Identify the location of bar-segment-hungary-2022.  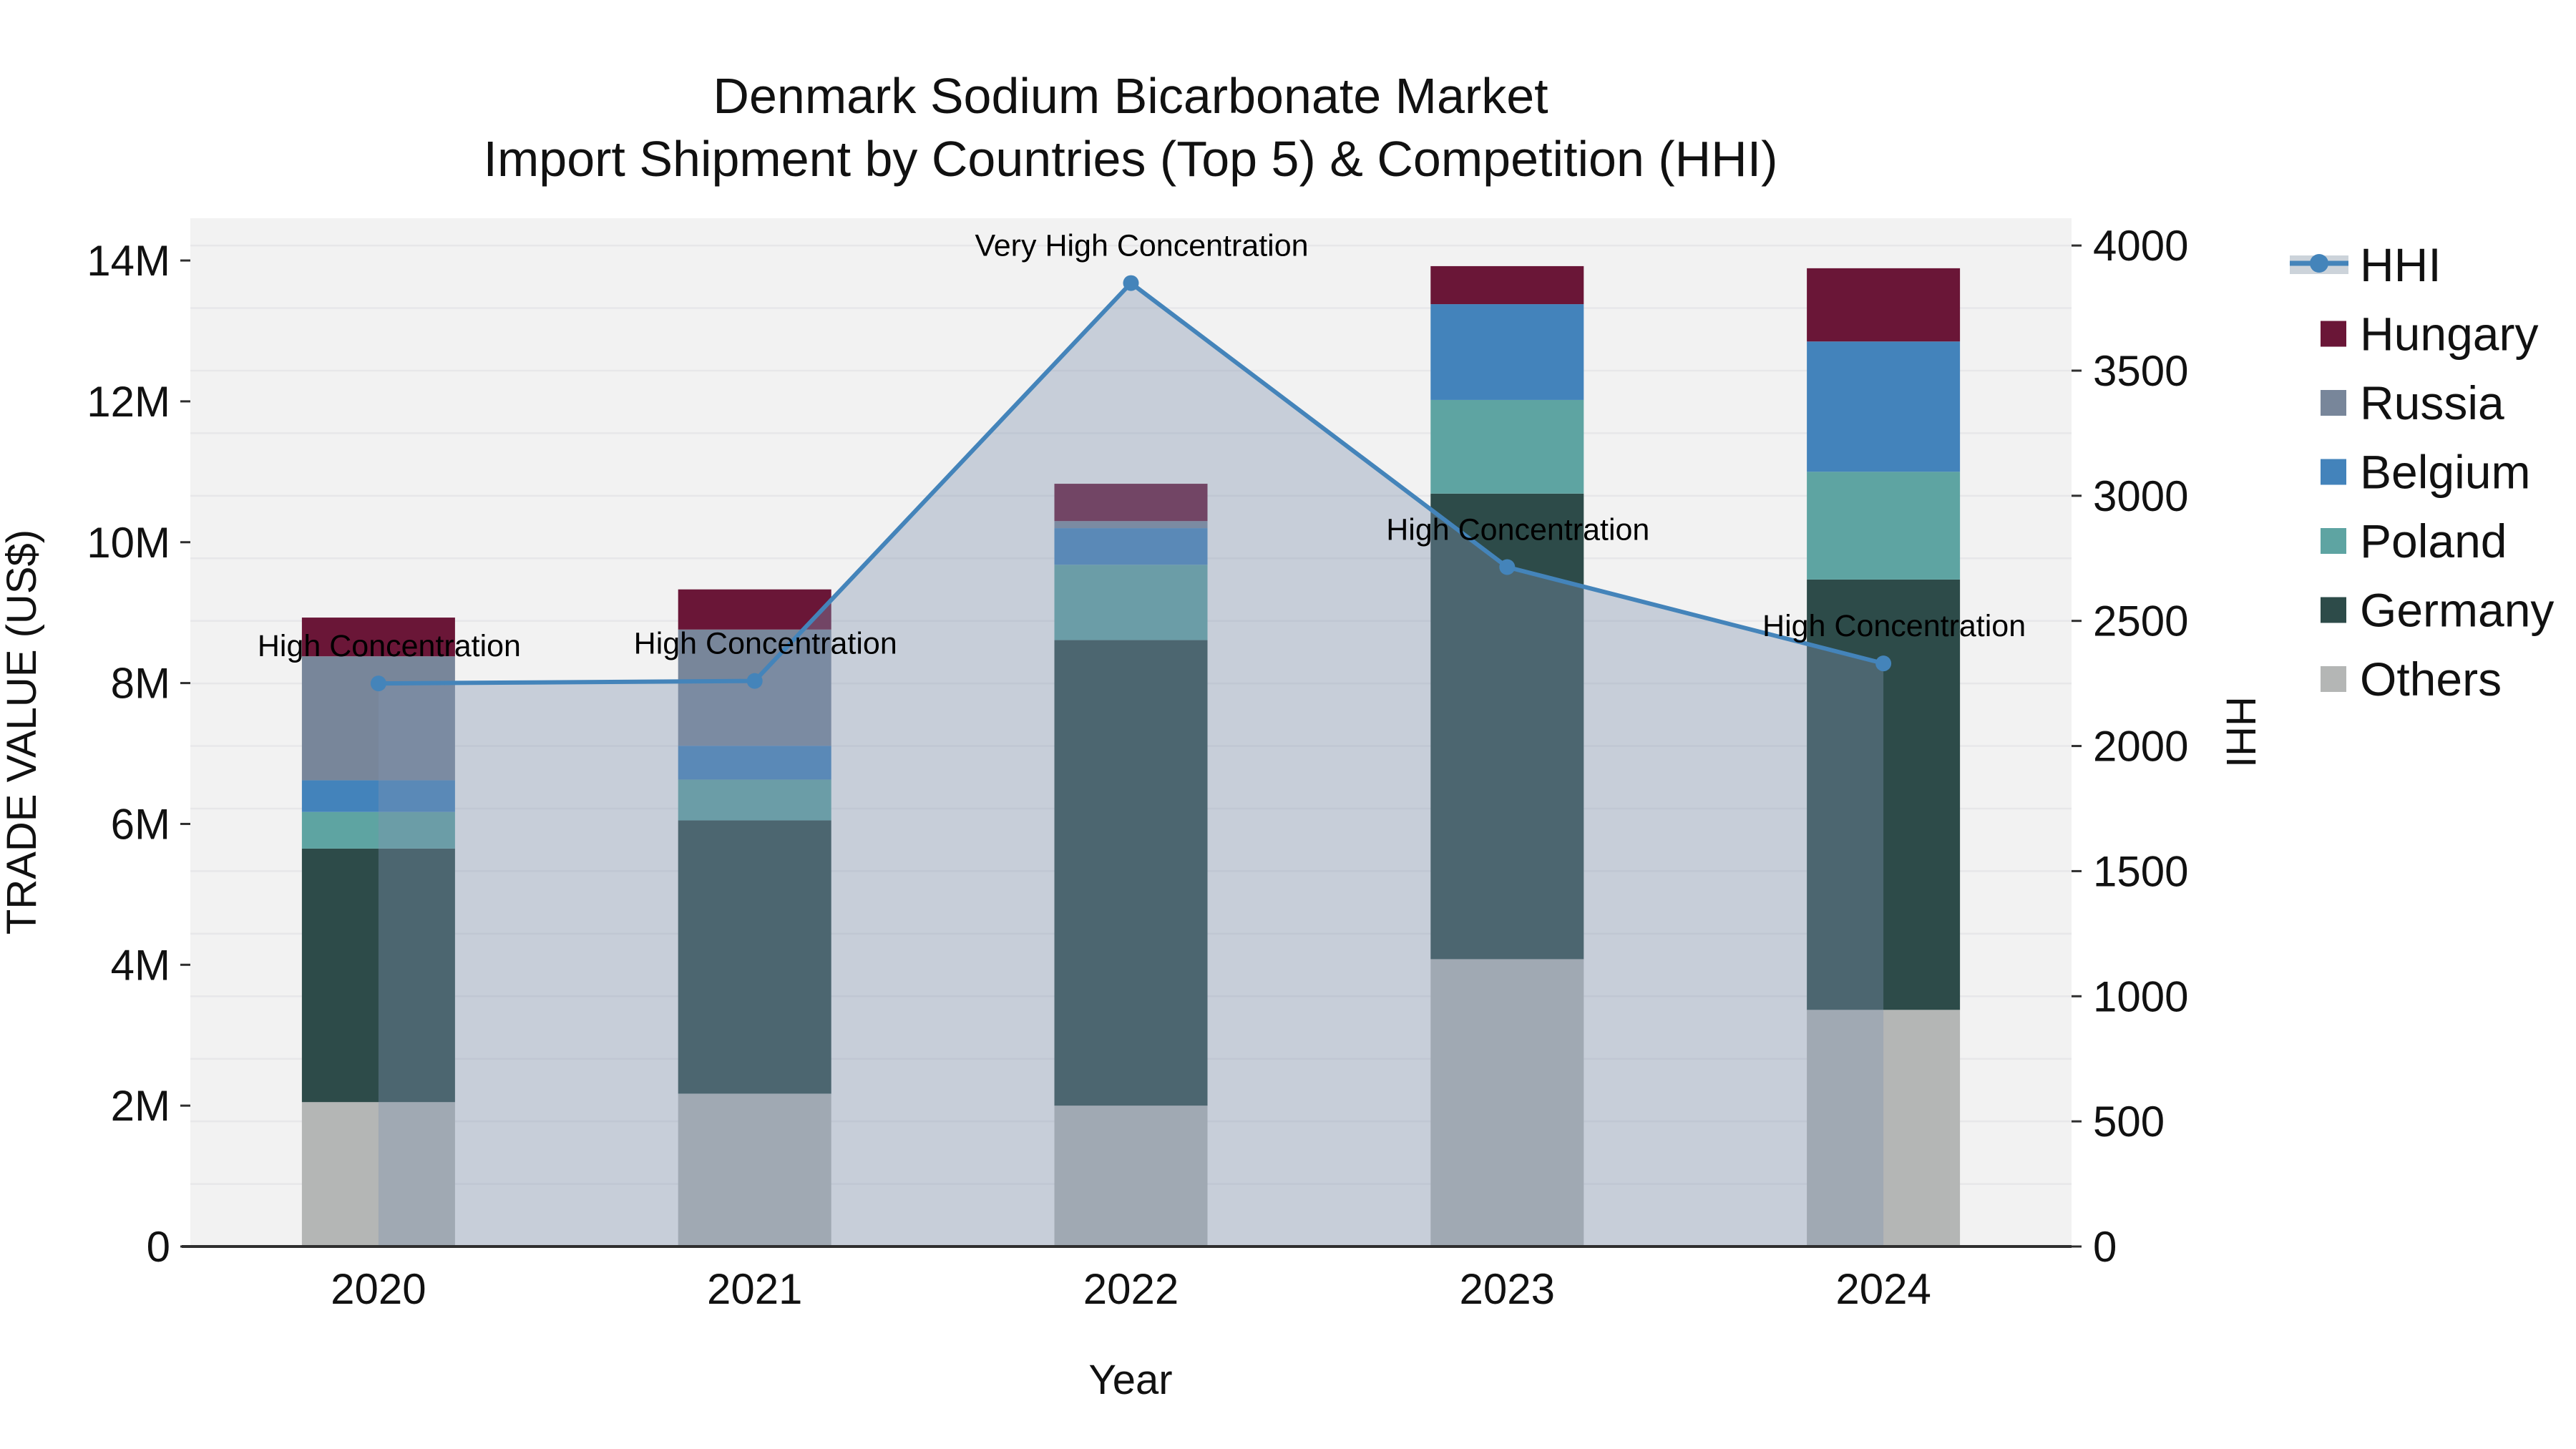
(1131, 503).